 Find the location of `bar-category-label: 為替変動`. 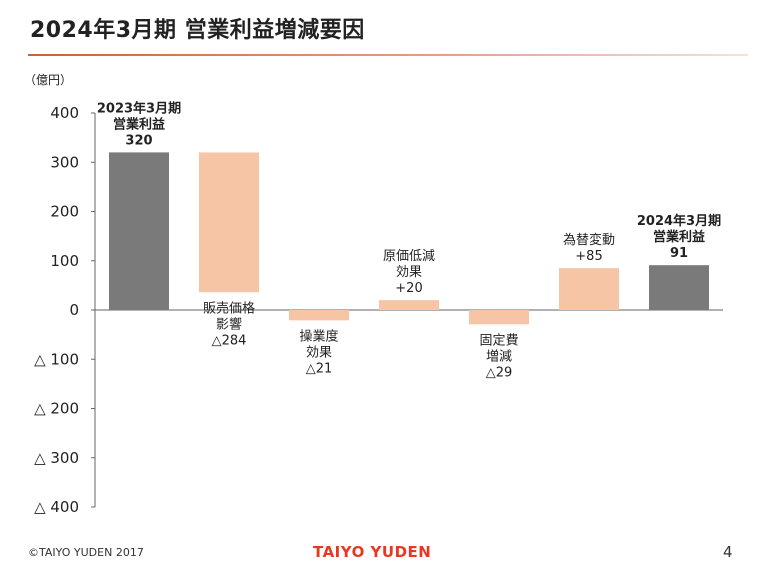

bar-category-label: 為替変動 is located at coordinates (589, 240).